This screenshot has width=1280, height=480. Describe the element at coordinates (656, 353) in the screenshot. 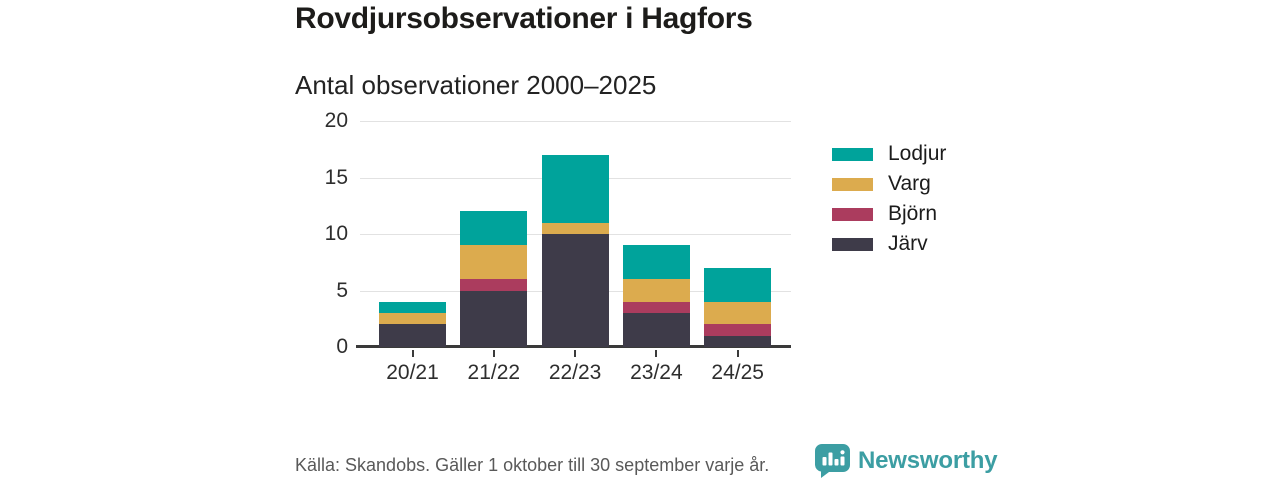

I see `x-tick-23/24` at that location.